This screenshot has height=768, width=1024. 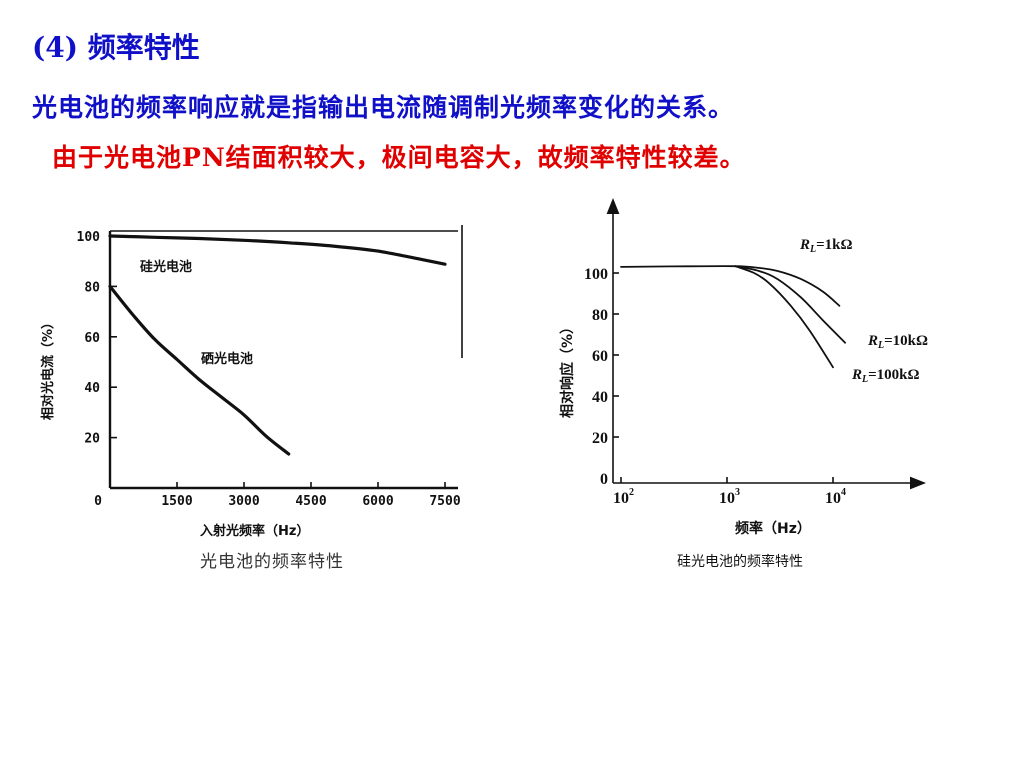 I want to click on left-y-tick-group: 20 40 60 80 100, so click(x=97, y=338).